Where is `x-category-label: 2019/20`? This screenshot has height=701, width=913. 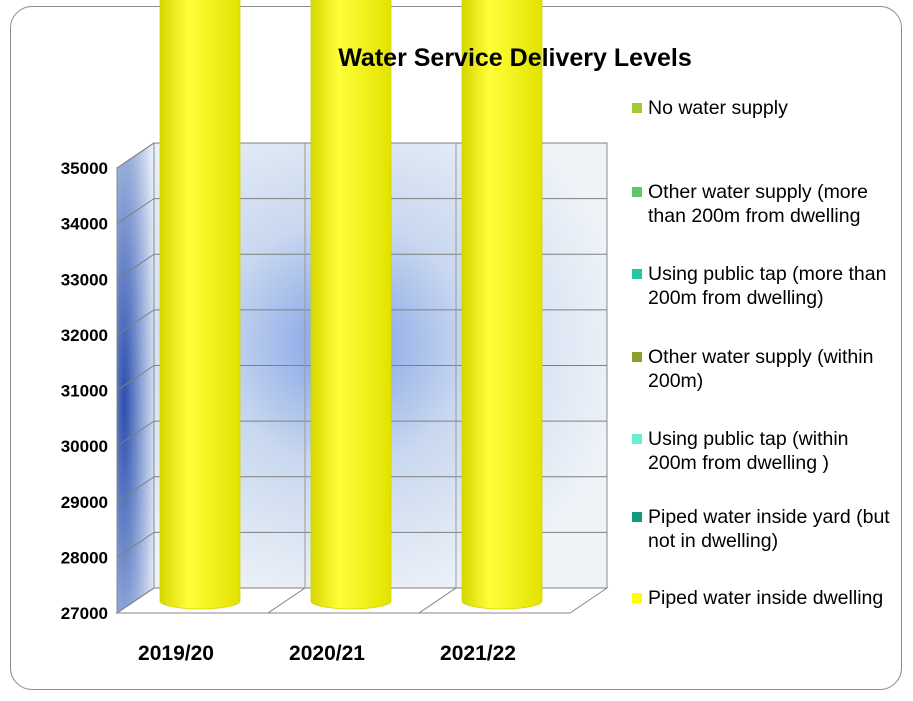
x-category-label: 2019/20 is located at coordinates (176, 653).